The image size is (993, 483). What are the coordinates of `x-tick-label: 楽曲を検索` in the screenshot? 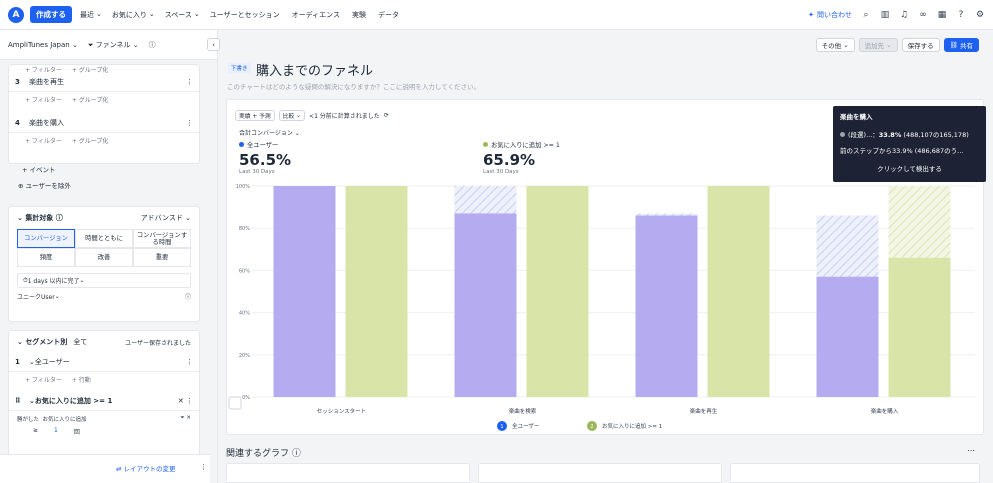 It's located at (523, 411).